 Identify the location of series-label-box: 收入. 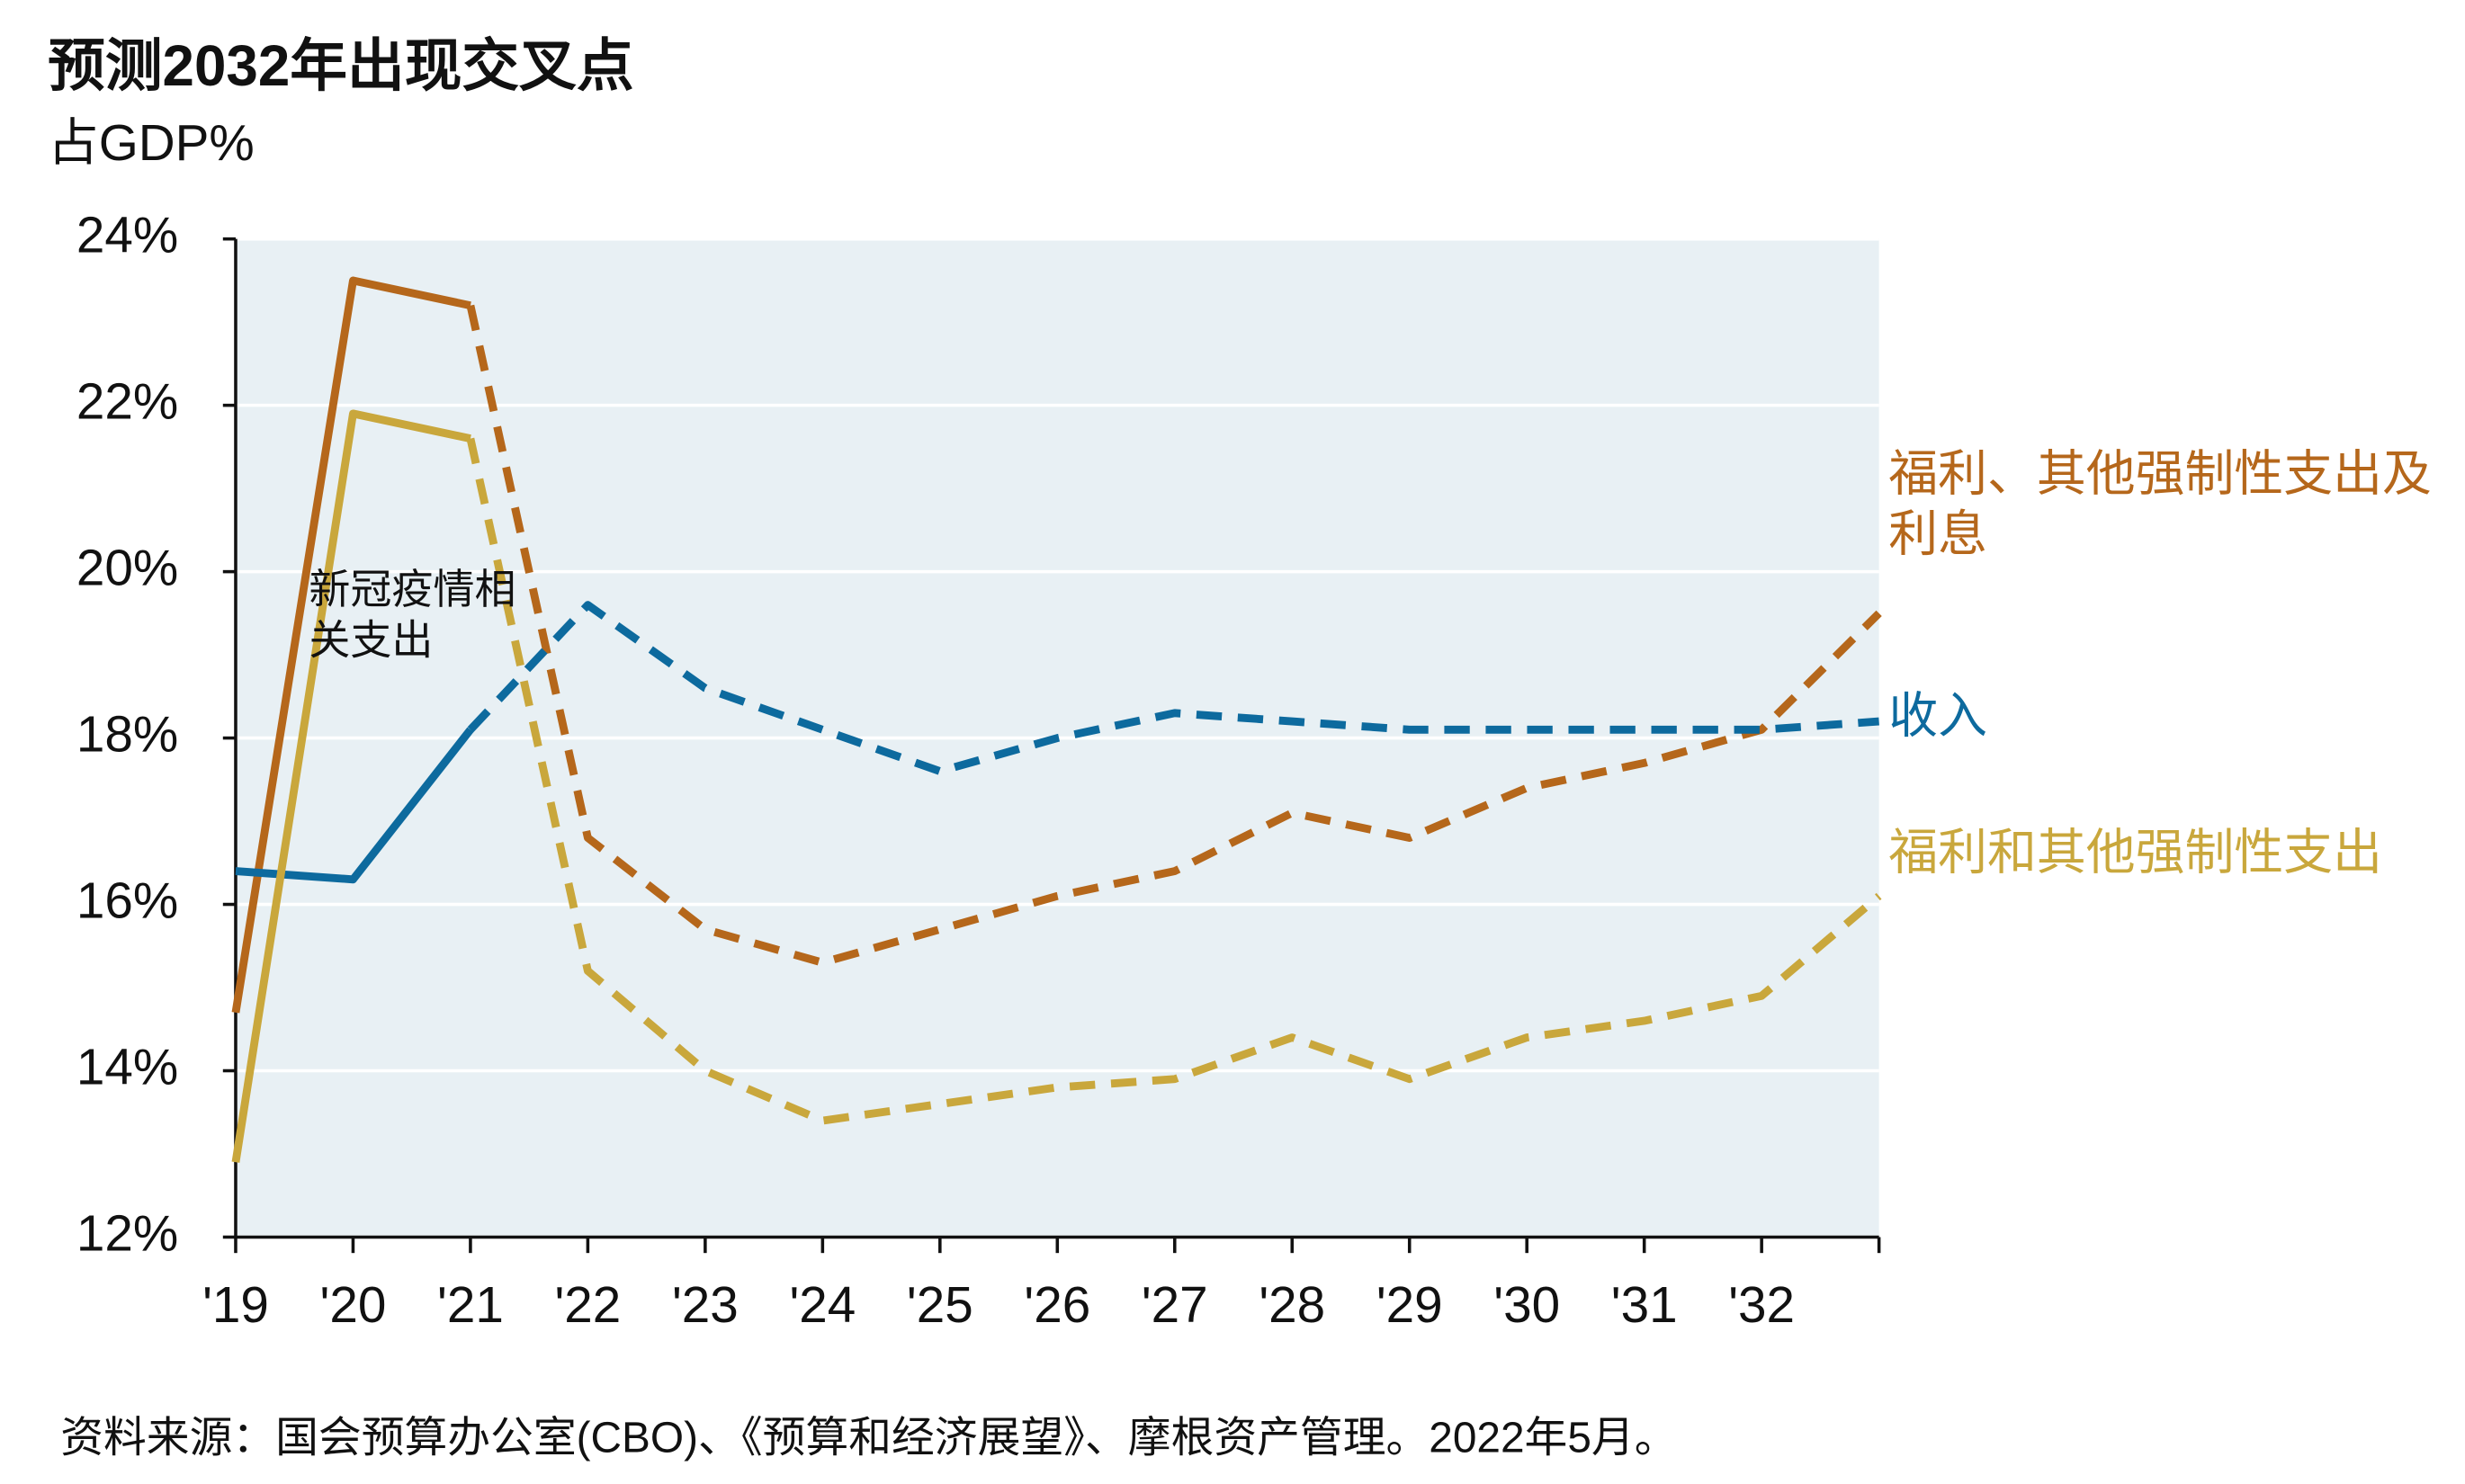
(1937, 716).